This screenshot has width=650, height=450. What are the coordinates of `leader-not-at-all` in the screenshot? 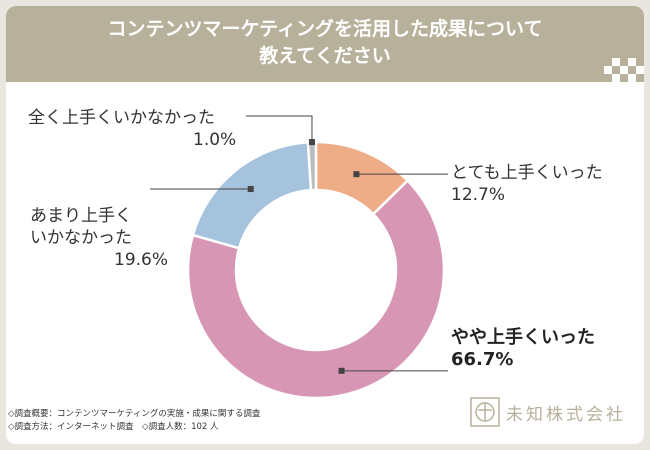 It's located at (280, 130).